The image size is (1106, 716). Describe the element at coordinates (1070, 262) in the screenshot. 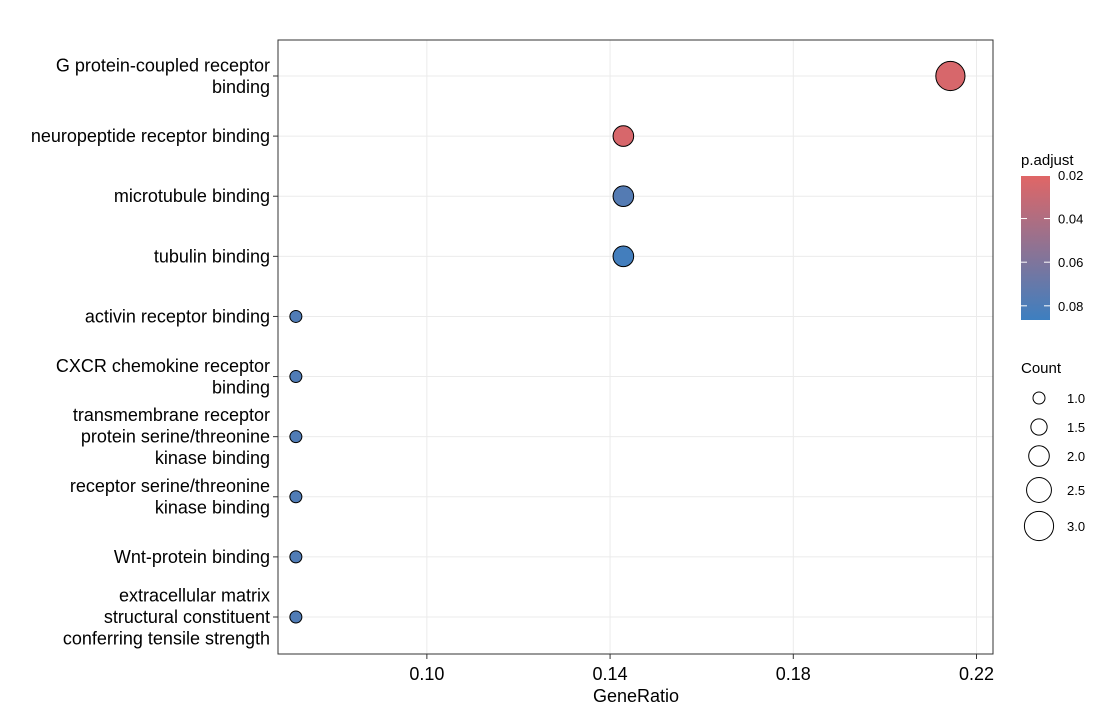

I see `color-legend-label: 0.06` at that location.